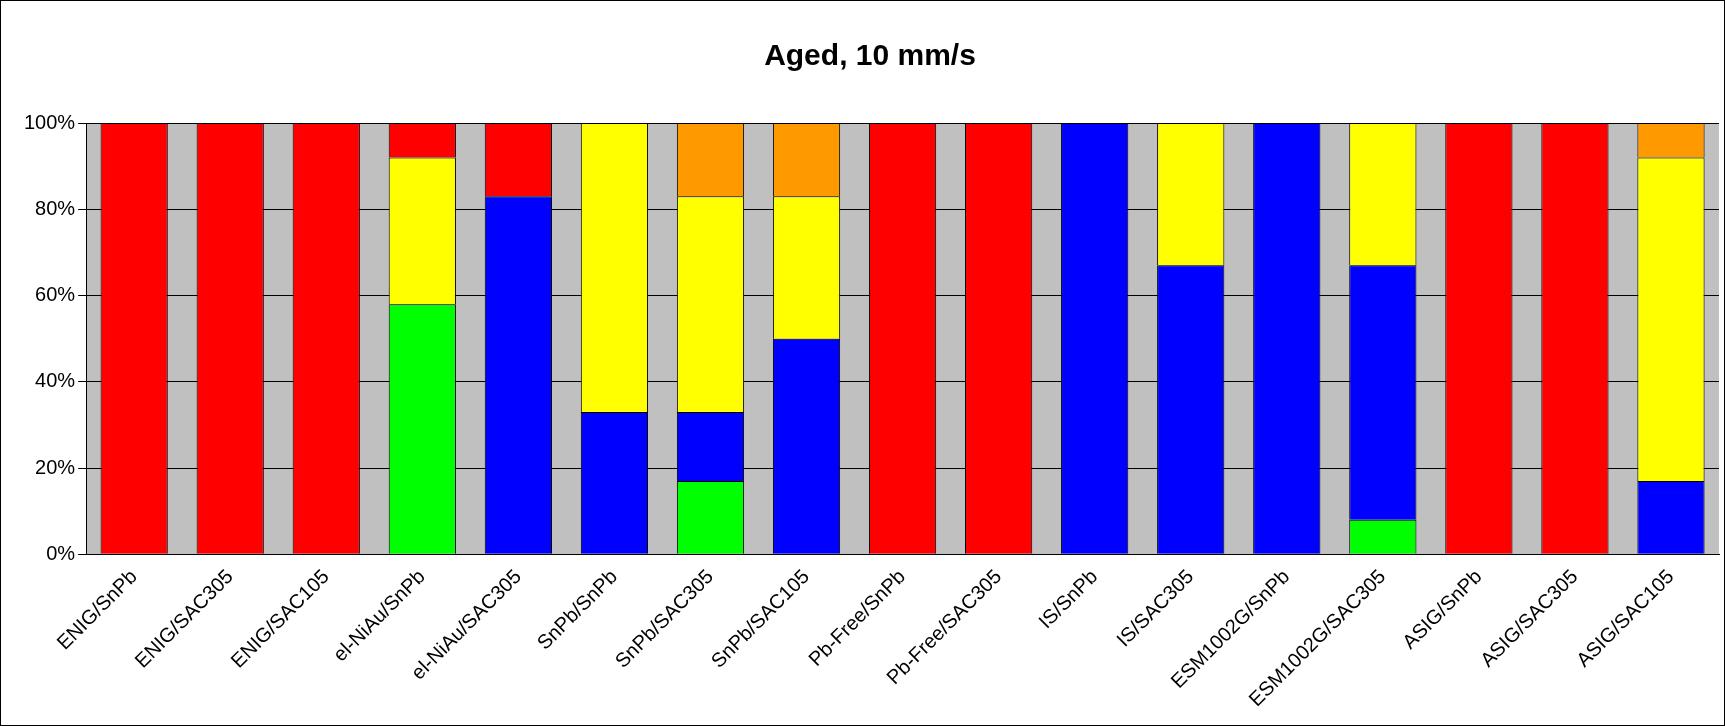  I want to click on y-tick-label: 0%, so click(61, 552).